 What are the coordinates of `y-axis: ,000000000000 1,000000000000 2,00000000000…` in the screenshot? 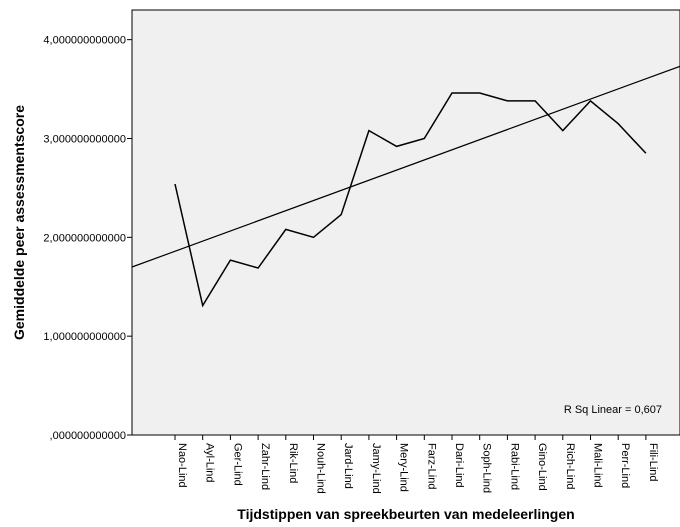 It's located at (87, 238).